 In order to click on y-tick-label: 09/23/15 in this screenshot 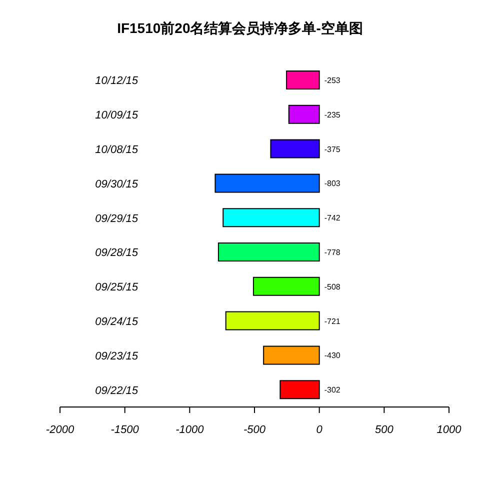, I will do `click(117, 356)`.